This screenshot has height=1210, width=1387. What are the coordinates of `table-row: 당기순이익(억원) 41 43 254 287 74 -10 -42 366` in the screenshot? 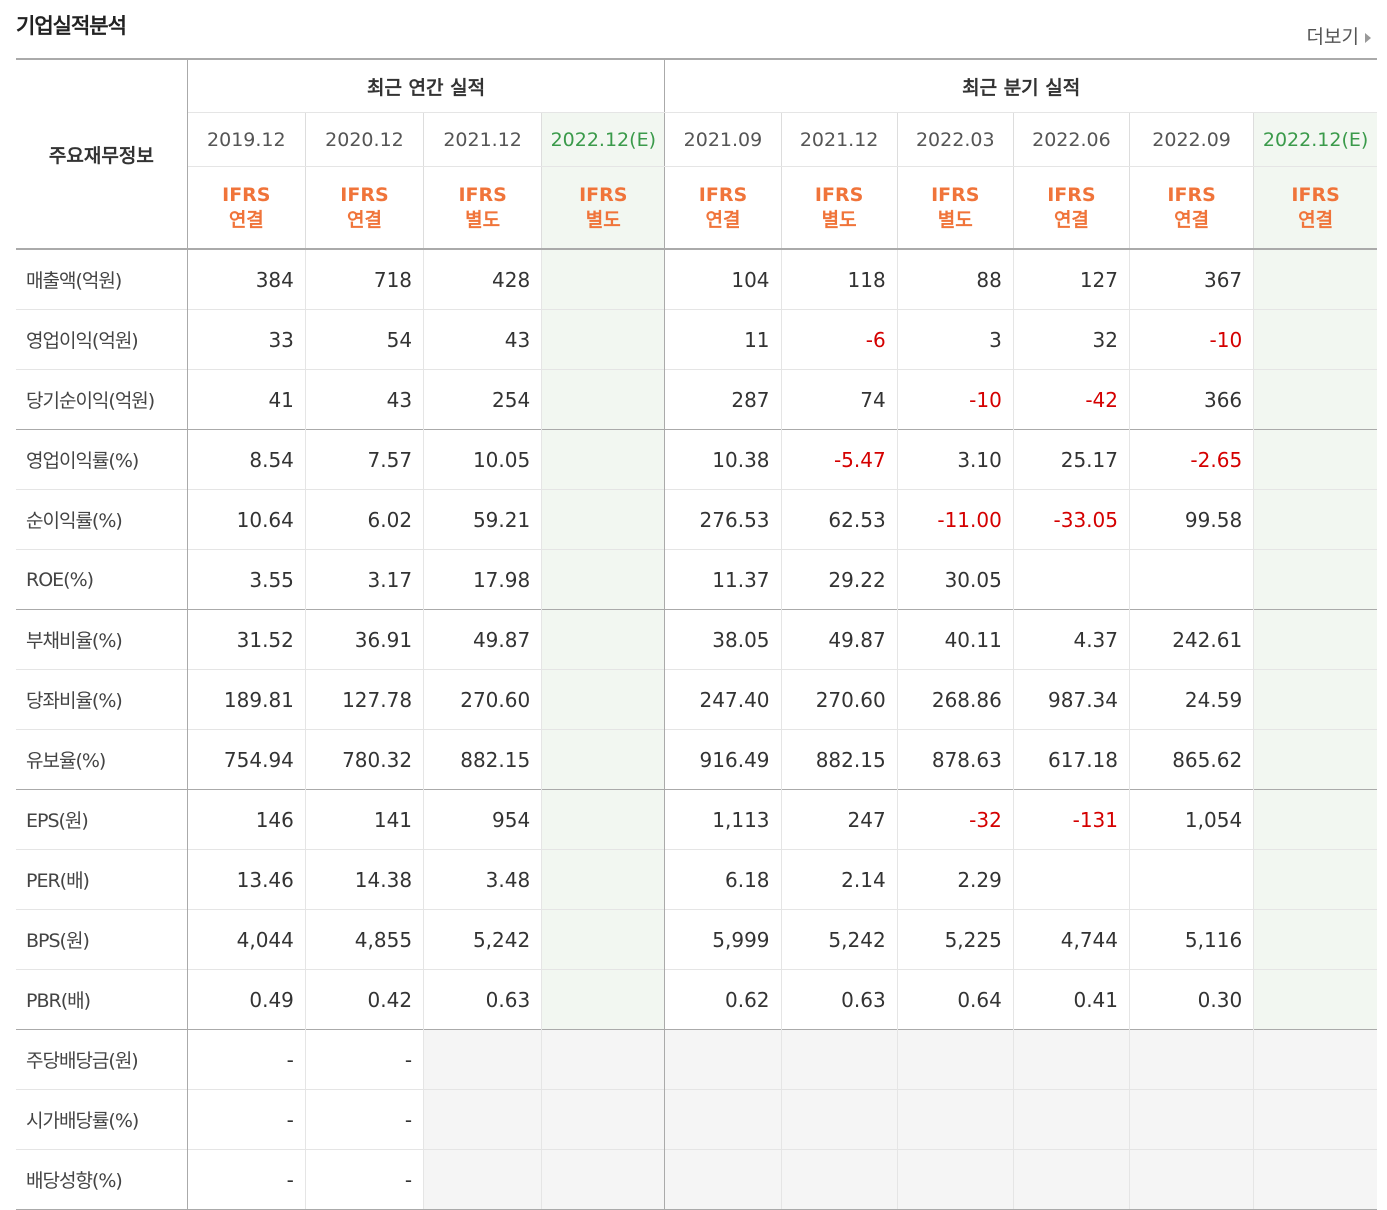 It's located at (696, 399).